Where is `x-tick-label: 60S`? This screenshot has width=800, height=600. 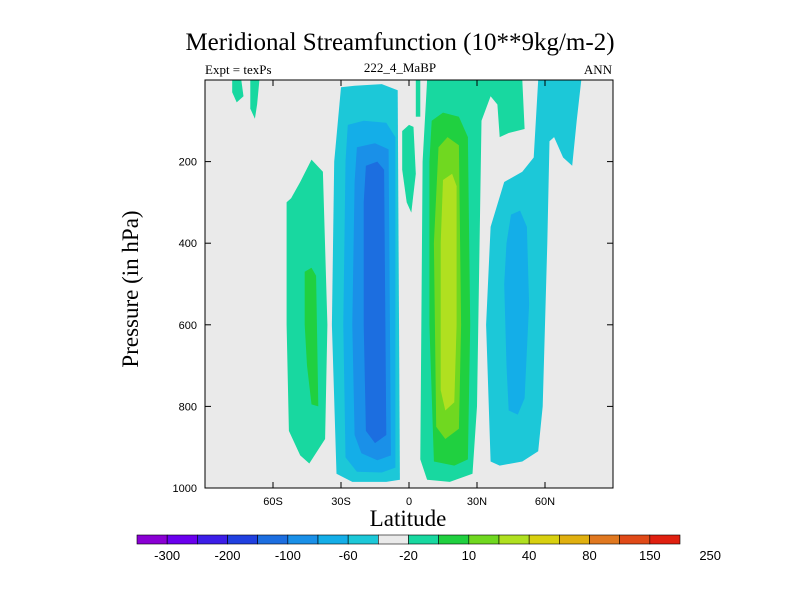 x-tick-label: 60S is located at coordinates (273, 502).